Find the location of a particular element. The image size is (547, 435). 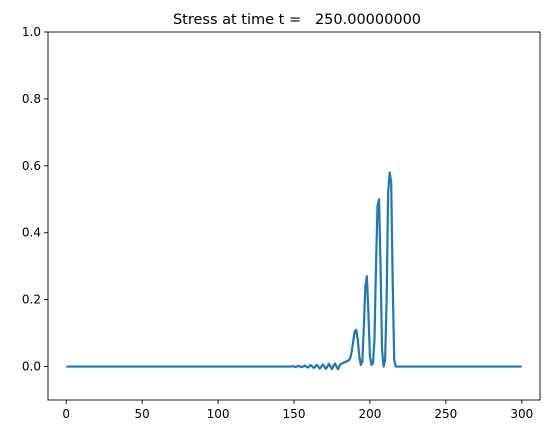

y-tick-label: 0.8 is located at coordinates (31, 99).